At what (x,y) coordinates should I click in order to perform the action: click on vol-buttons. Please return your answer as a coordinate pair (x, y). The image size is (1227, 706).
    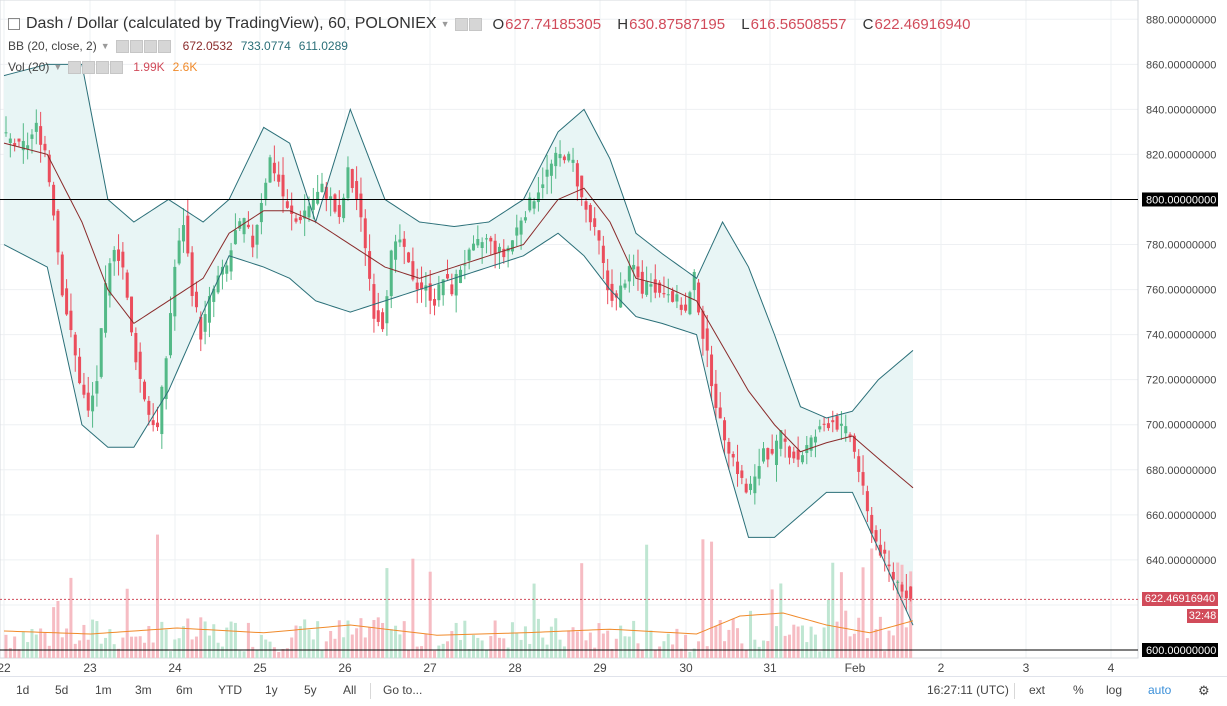
    Looking at the image, I should click on (96, 67).